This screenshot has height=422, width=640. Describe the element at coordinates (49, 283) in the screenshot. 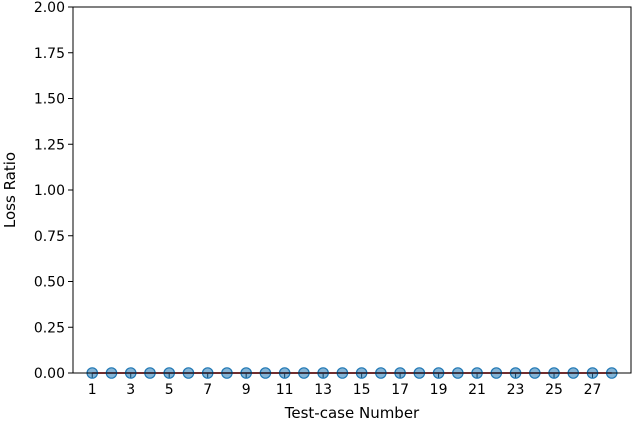

I see `y-tick-label: 0.50` at that location.